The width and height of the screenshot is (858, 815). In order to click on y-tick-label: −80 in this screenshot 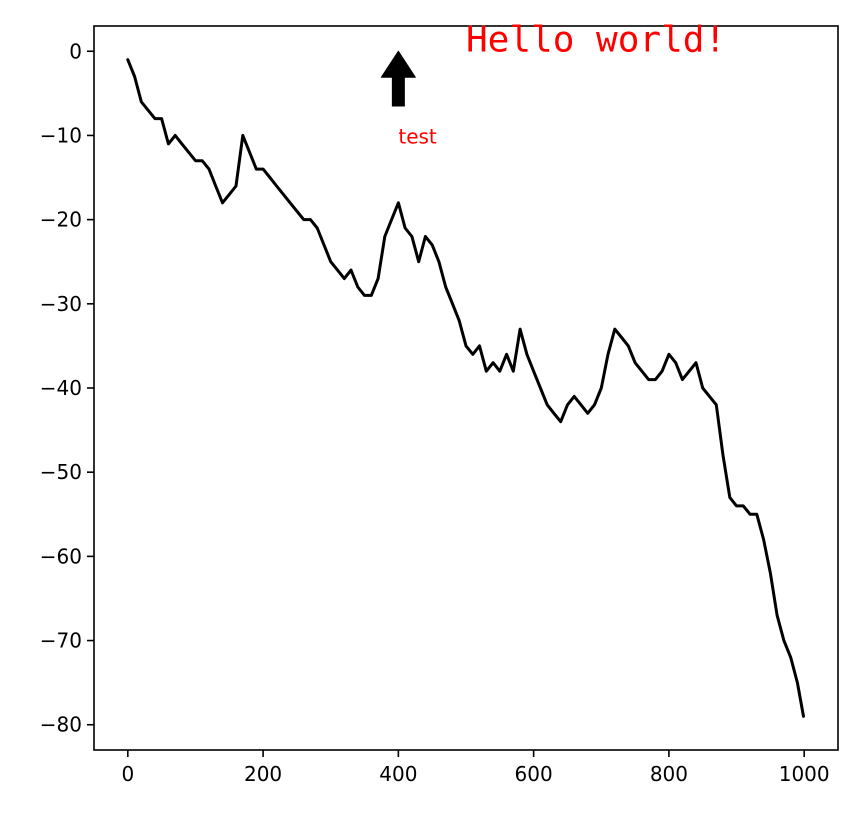, I will do `click(61, 725)`.